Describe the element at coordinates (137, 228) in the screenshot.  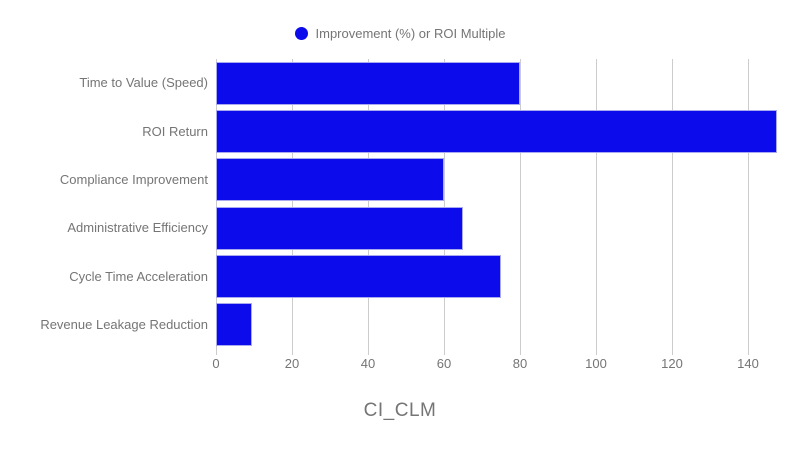
I see `category-label: Administrative Efficiency` at that location.